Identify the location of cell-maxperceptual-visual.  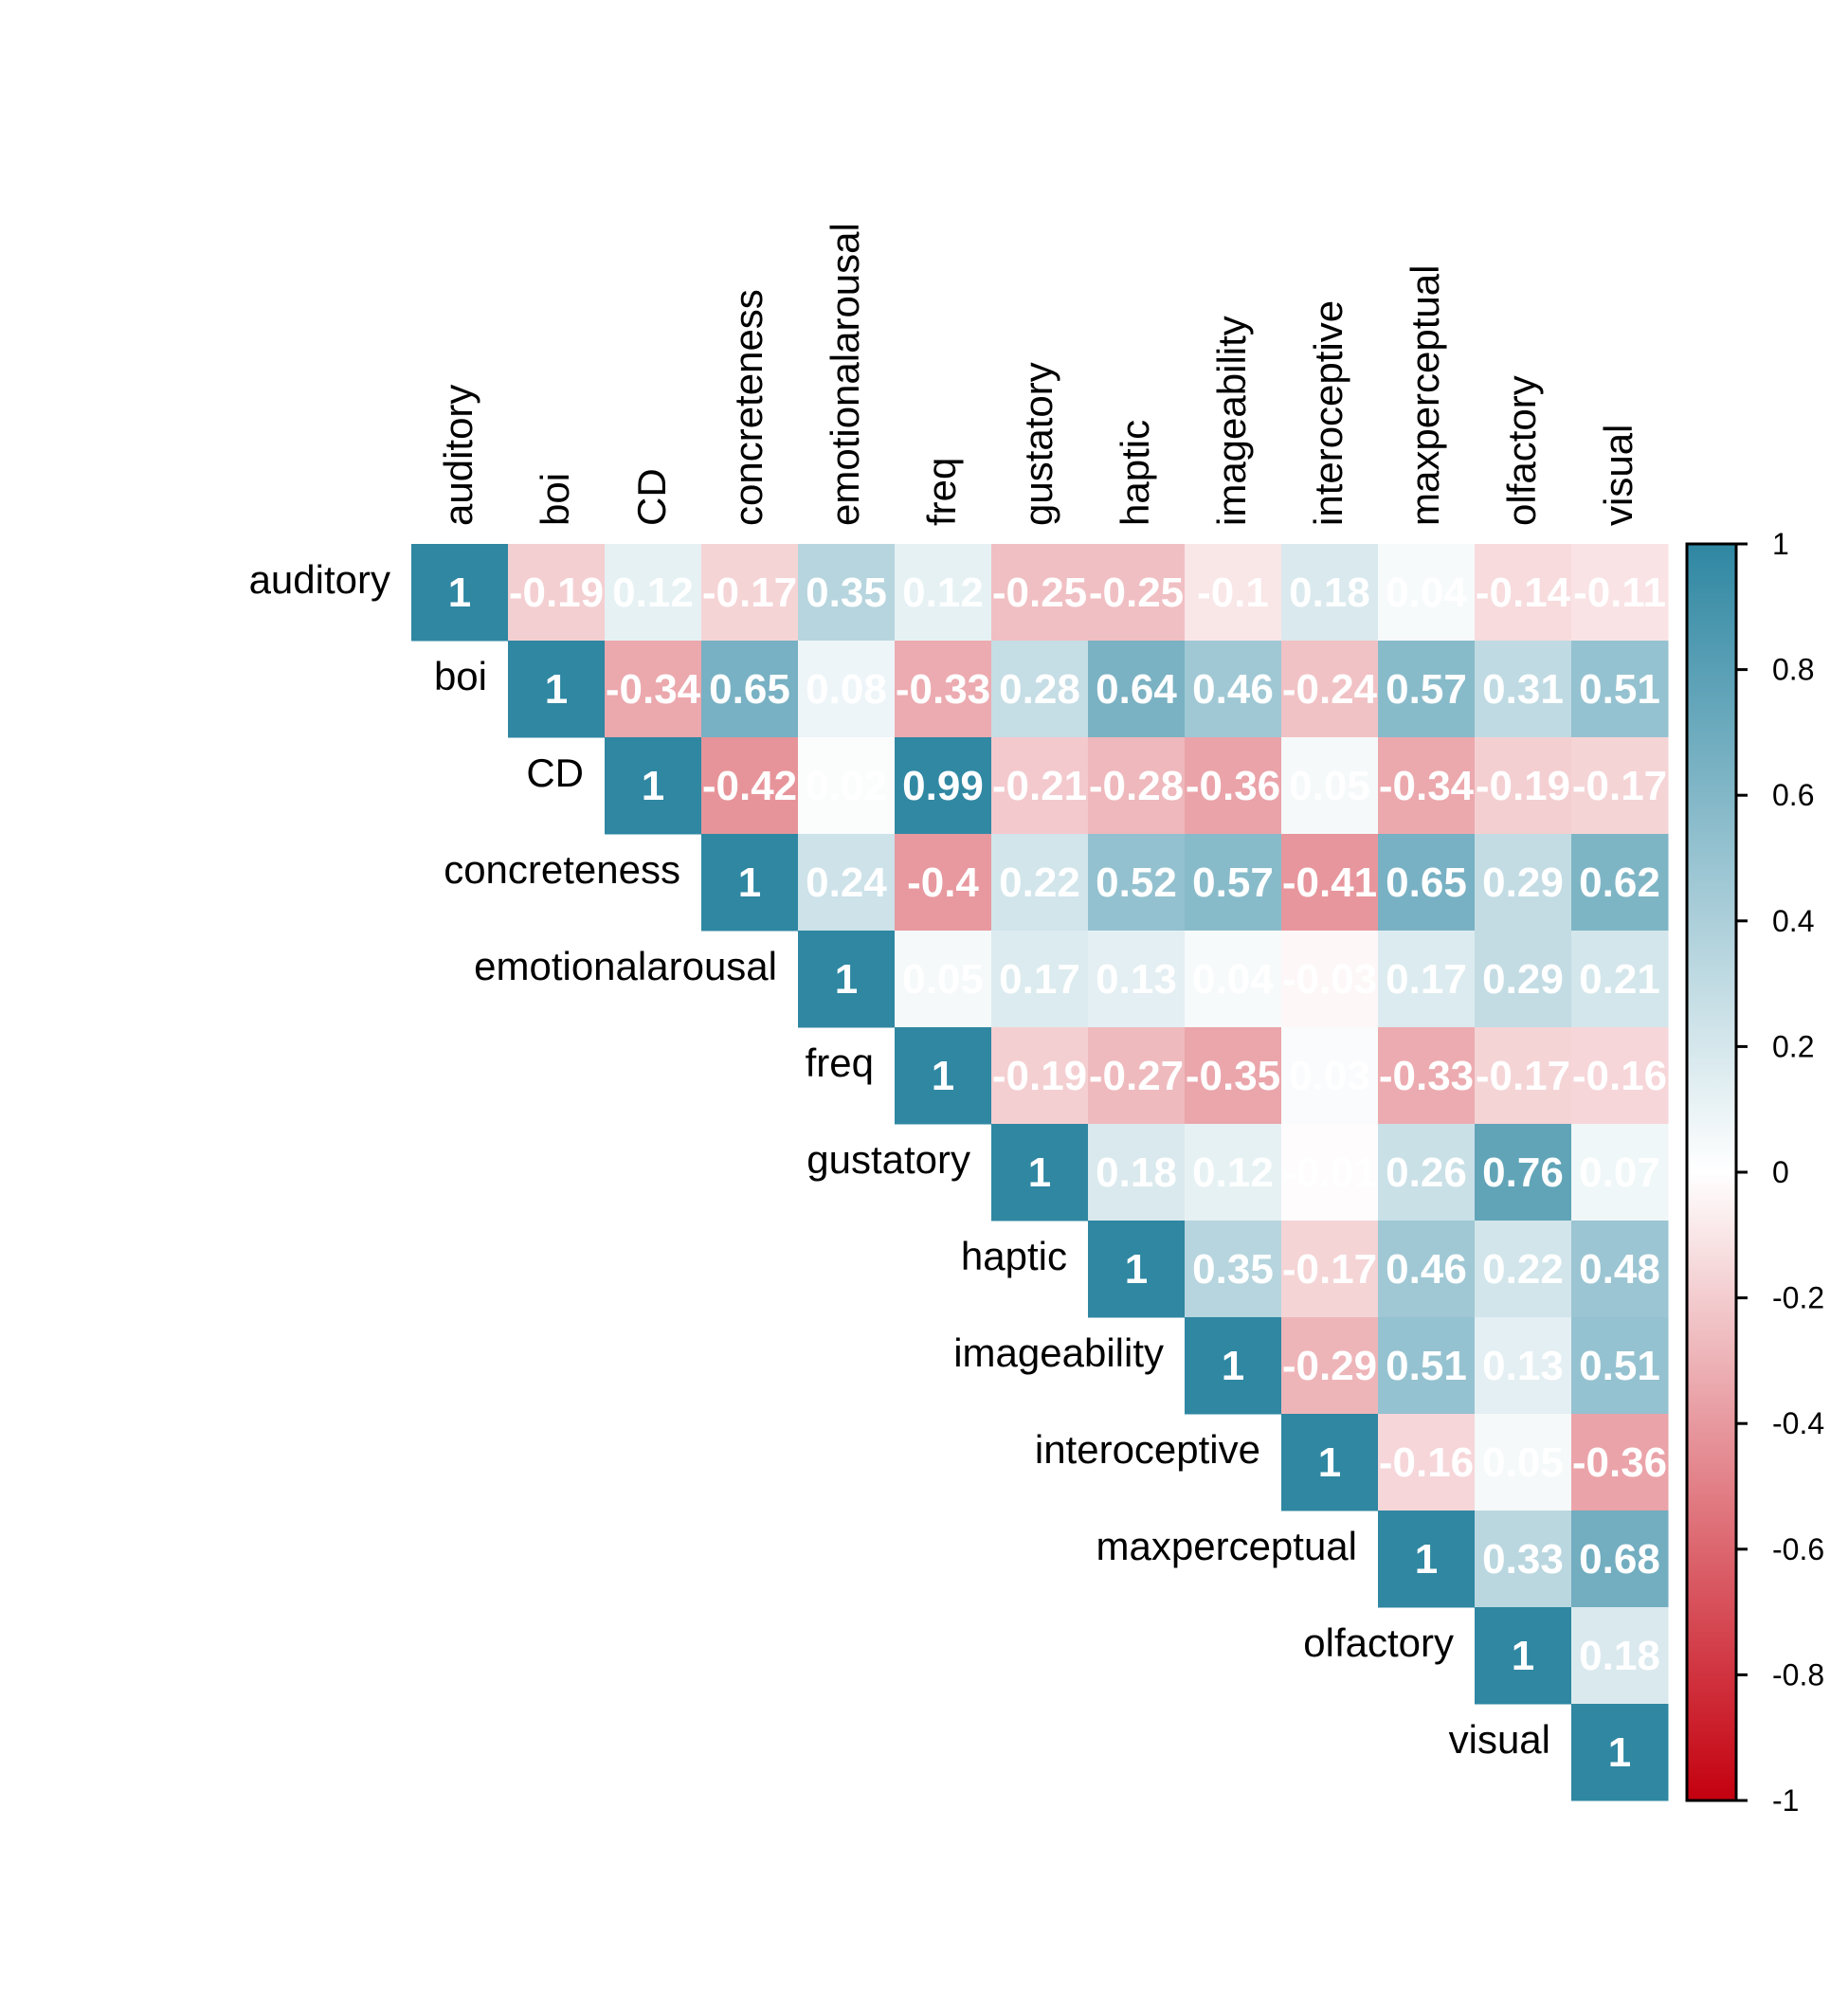
(1620, 1559).